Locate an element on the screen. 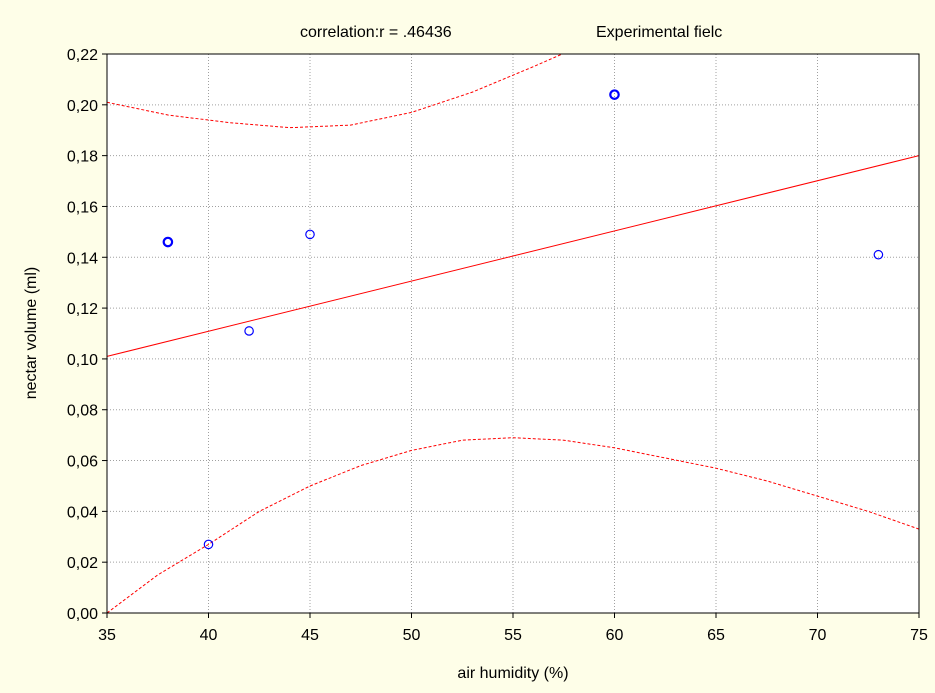  y-tick-label: 0,14 is located at coordinates (82, 258).